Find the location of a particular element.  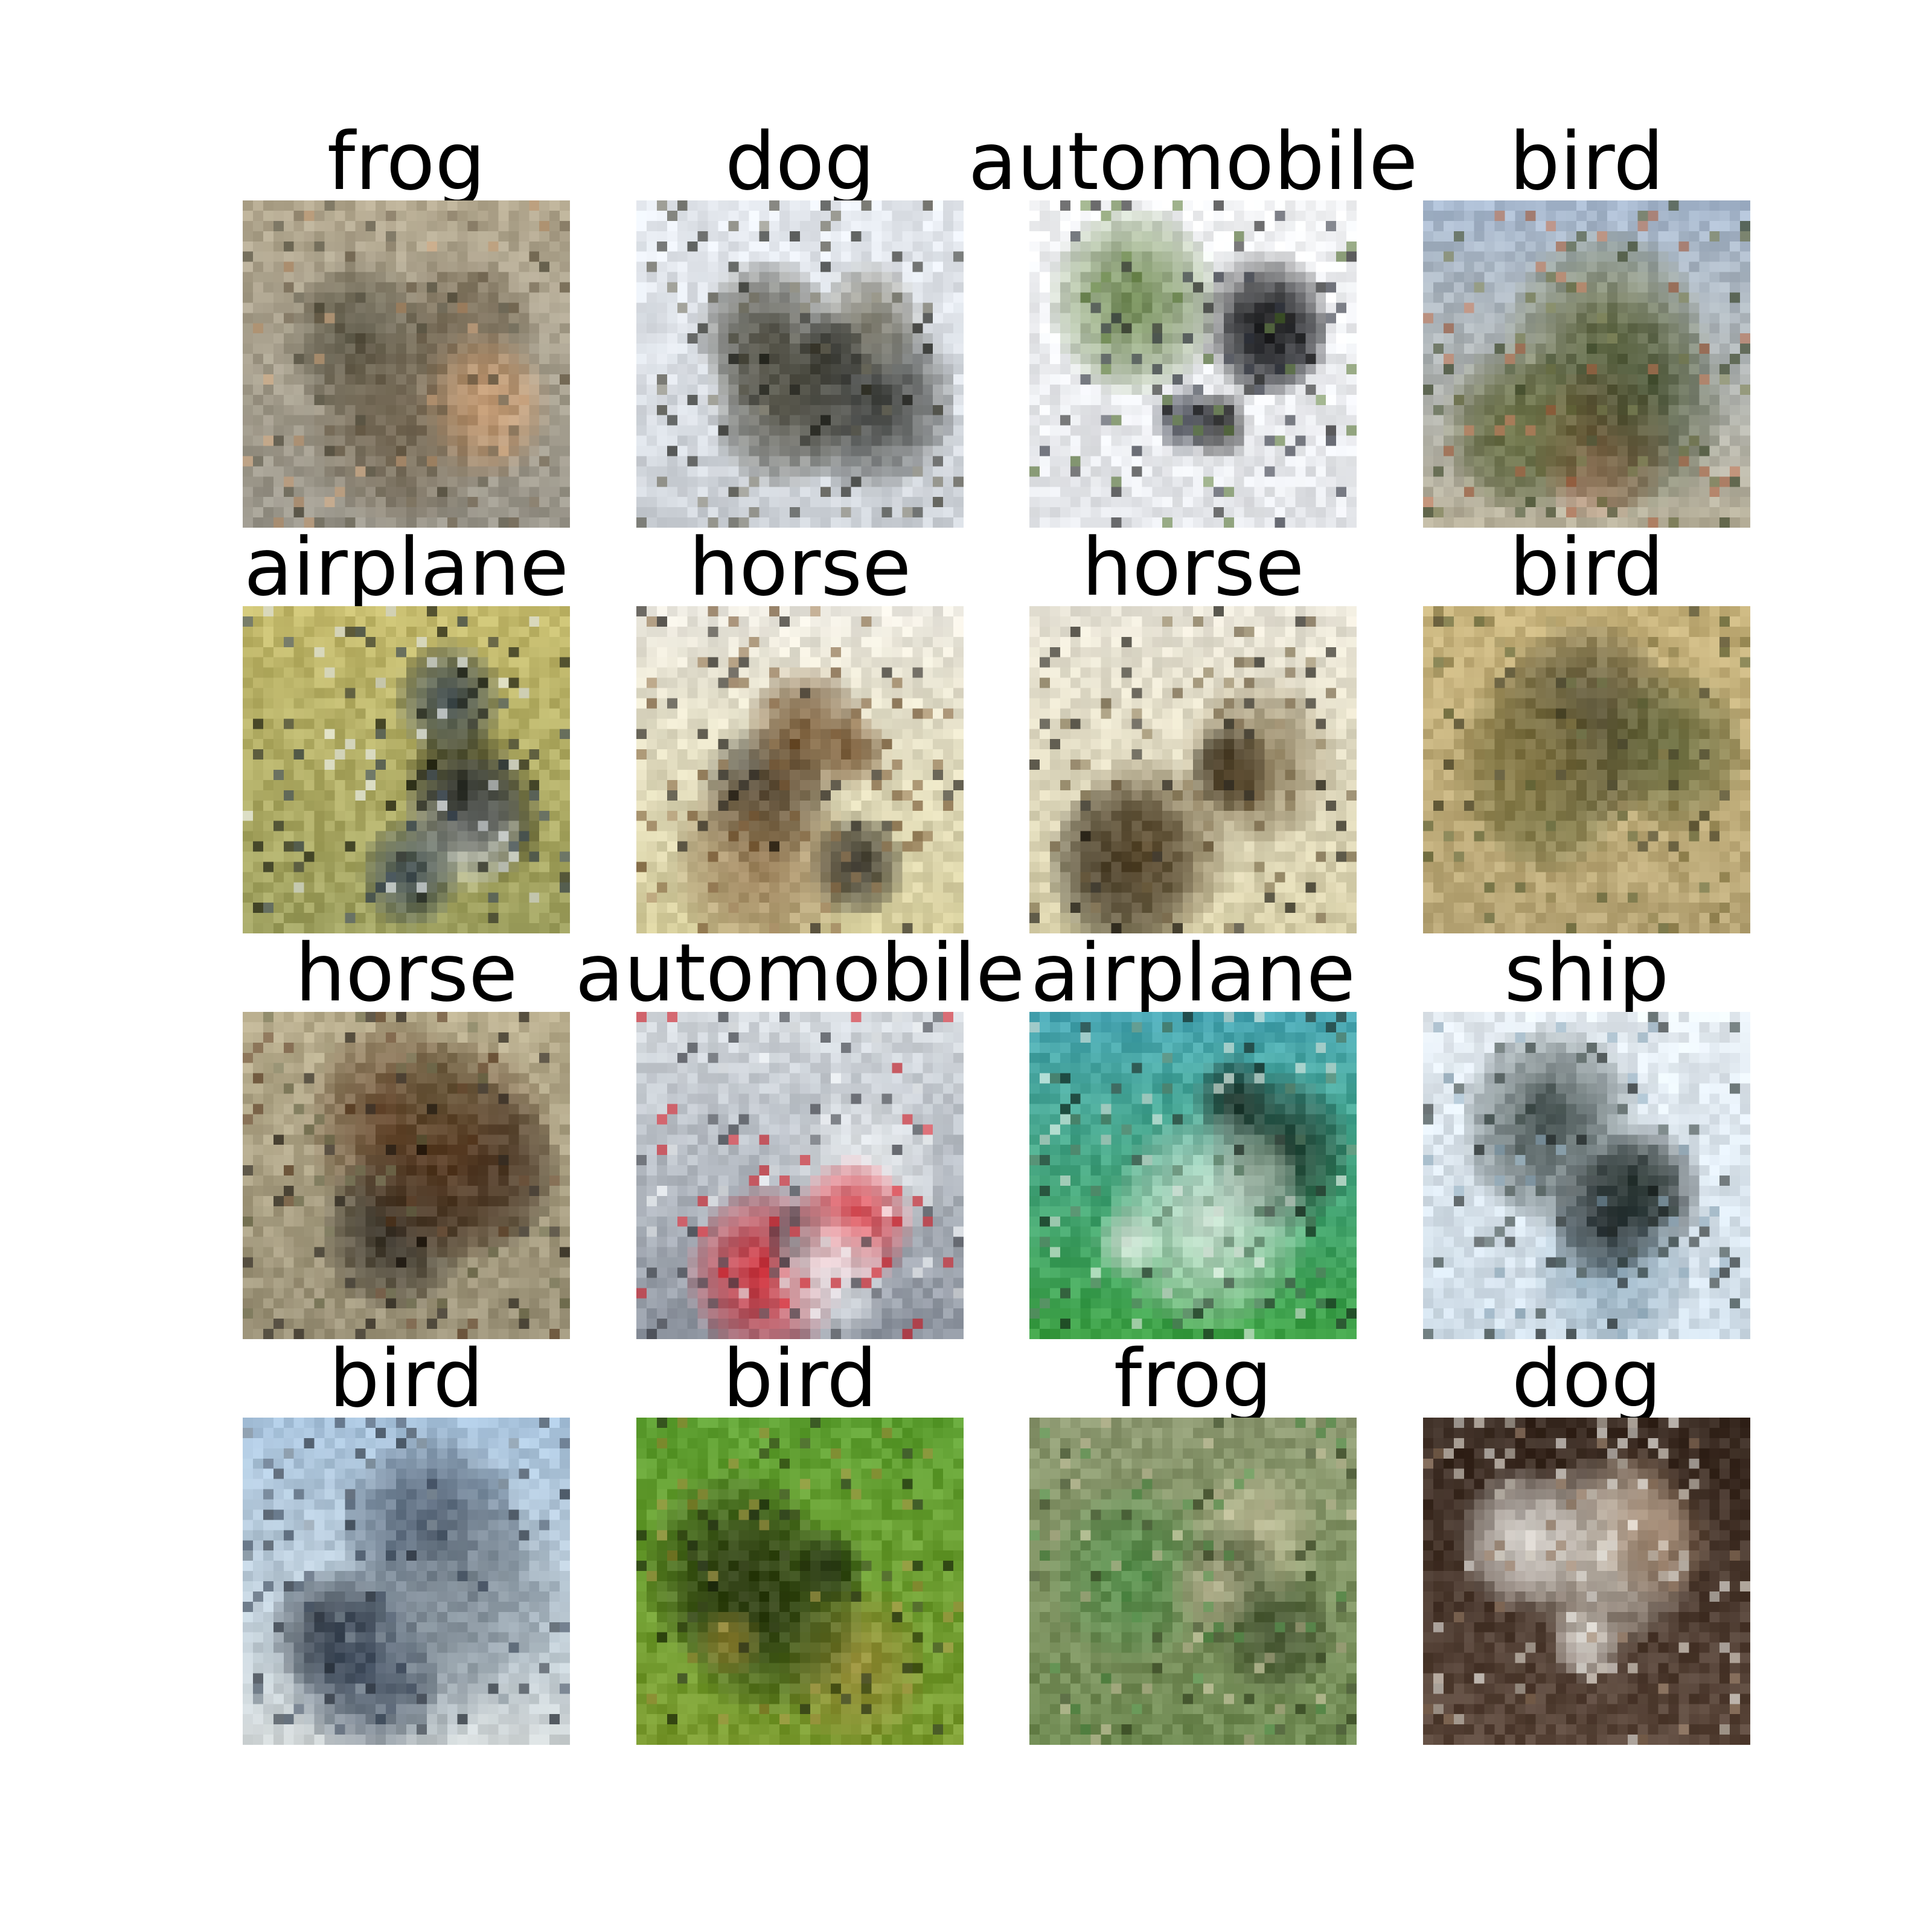

sample-cell: ship is located at coordinates (1587, 1136).